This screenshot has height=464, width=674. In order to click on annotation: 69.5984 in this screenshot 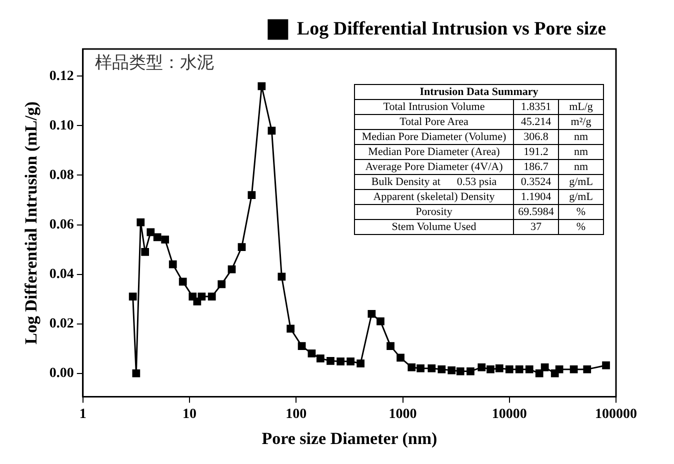, I will do `click(536, 212)`.